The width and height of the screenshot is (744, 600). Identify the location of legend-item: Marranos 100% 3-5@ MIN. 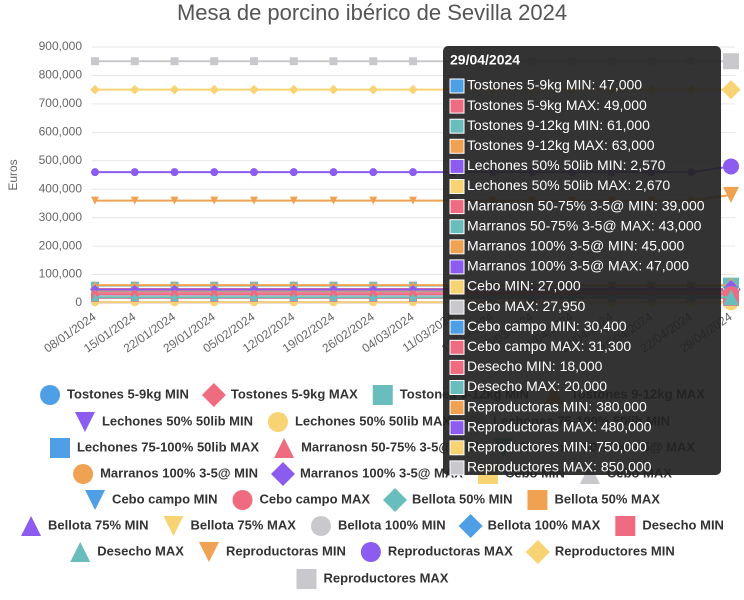
(165, 474).